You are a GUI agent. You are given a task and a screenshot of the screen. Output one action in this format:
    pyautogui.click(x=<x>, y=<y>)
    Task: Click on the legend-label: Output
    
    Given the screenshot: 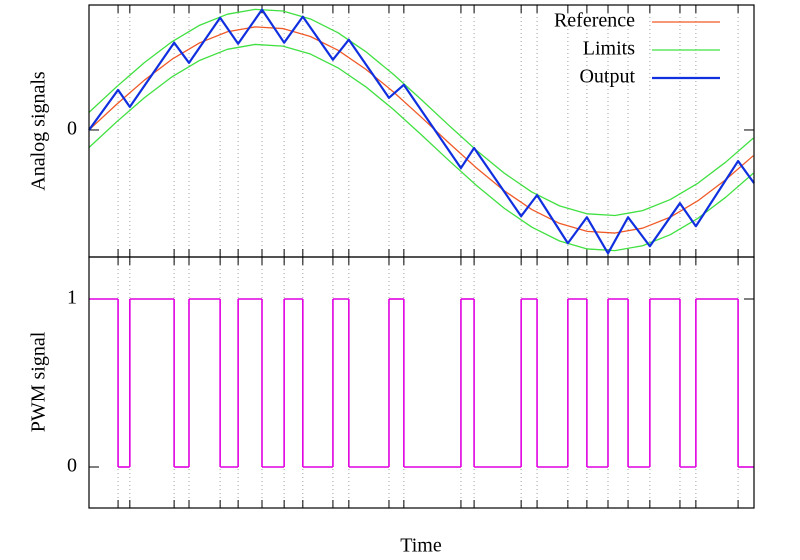 What is the action you would take?
    pyautogui.click(x=607, y=77)
    